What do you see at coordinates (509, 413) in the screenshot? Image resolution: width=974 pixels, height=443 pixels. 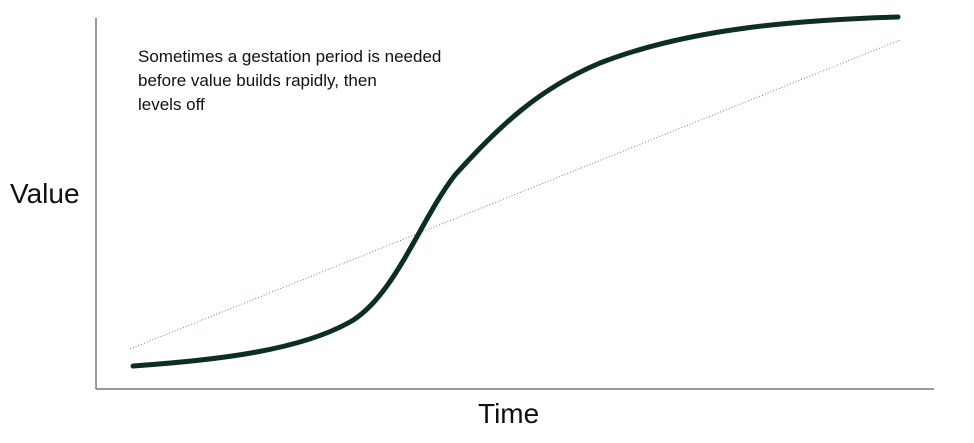 I see `x-axis-label: Time` at bounding box center [509, 413].